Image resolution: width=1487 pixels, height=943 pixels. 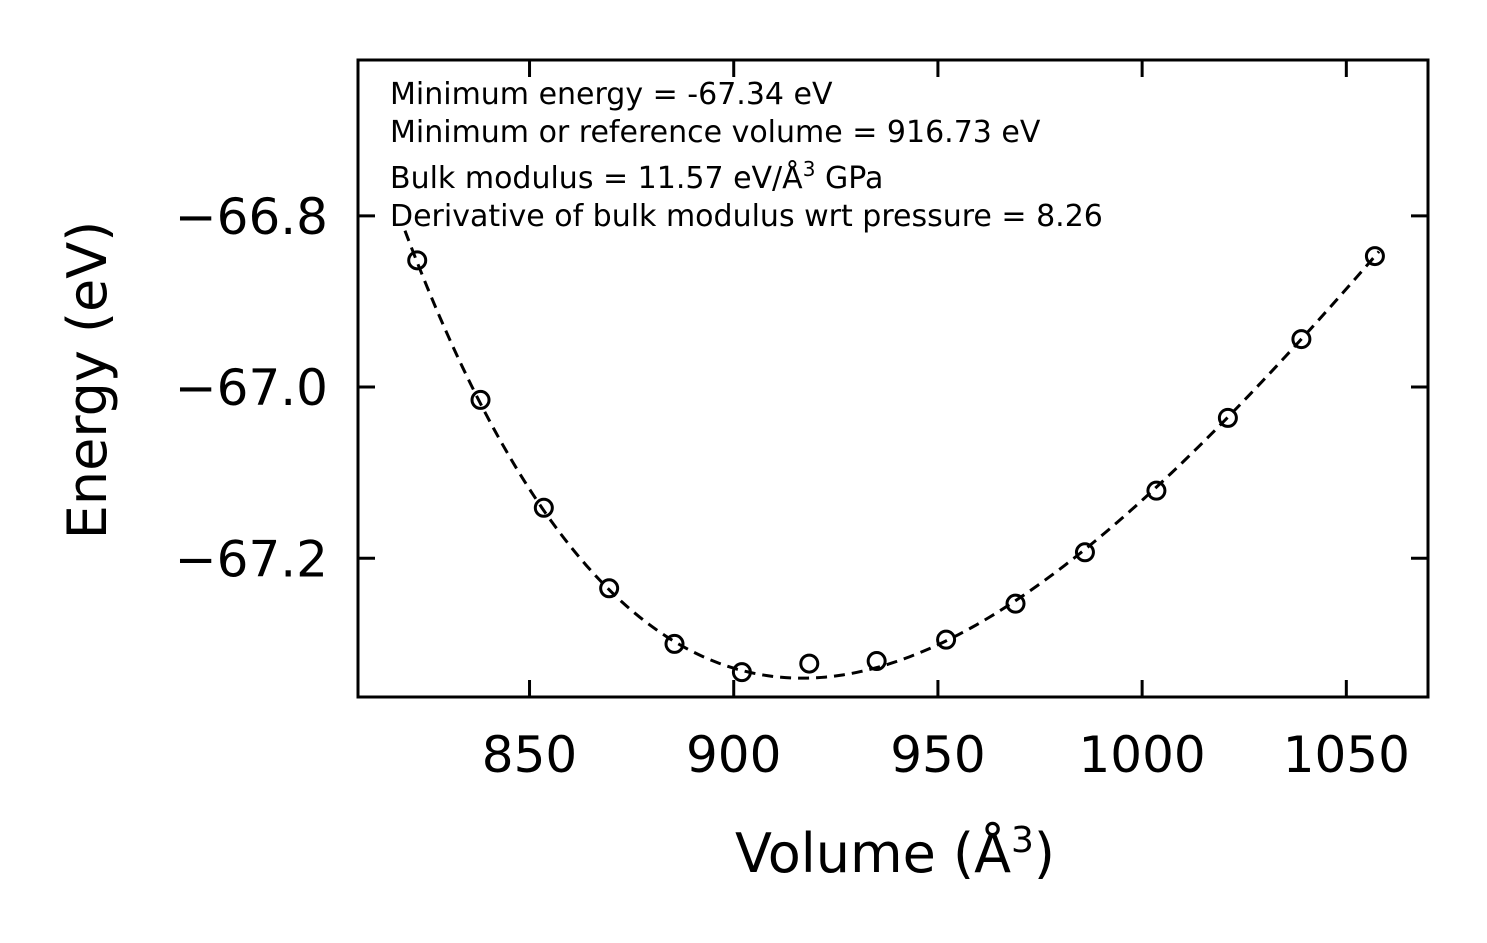 I want to click on x-tick-label: 950, so click(x=937, y=755).